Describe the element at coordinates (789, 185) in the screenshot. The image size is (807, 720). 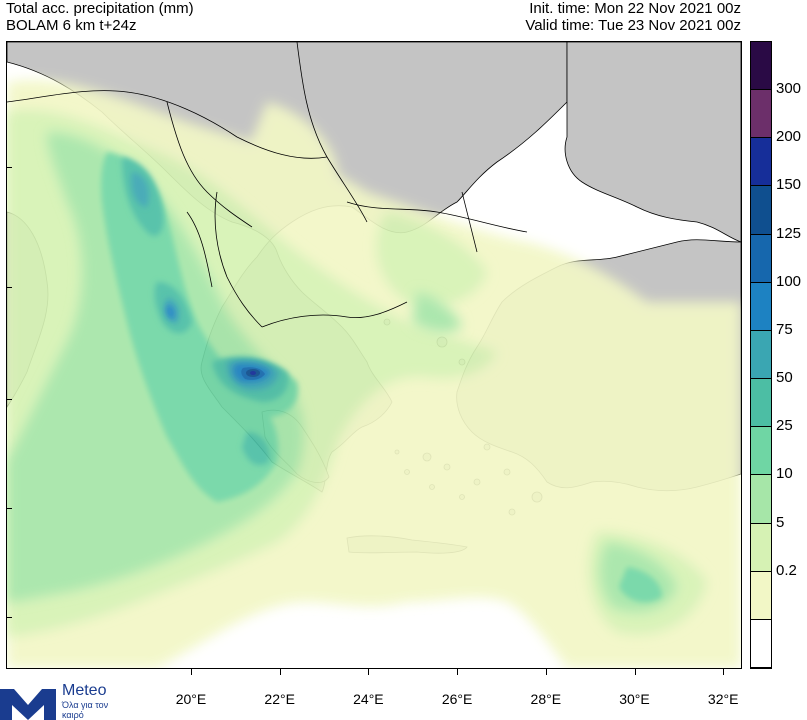
I see `color-legend-label: 150` at that location.